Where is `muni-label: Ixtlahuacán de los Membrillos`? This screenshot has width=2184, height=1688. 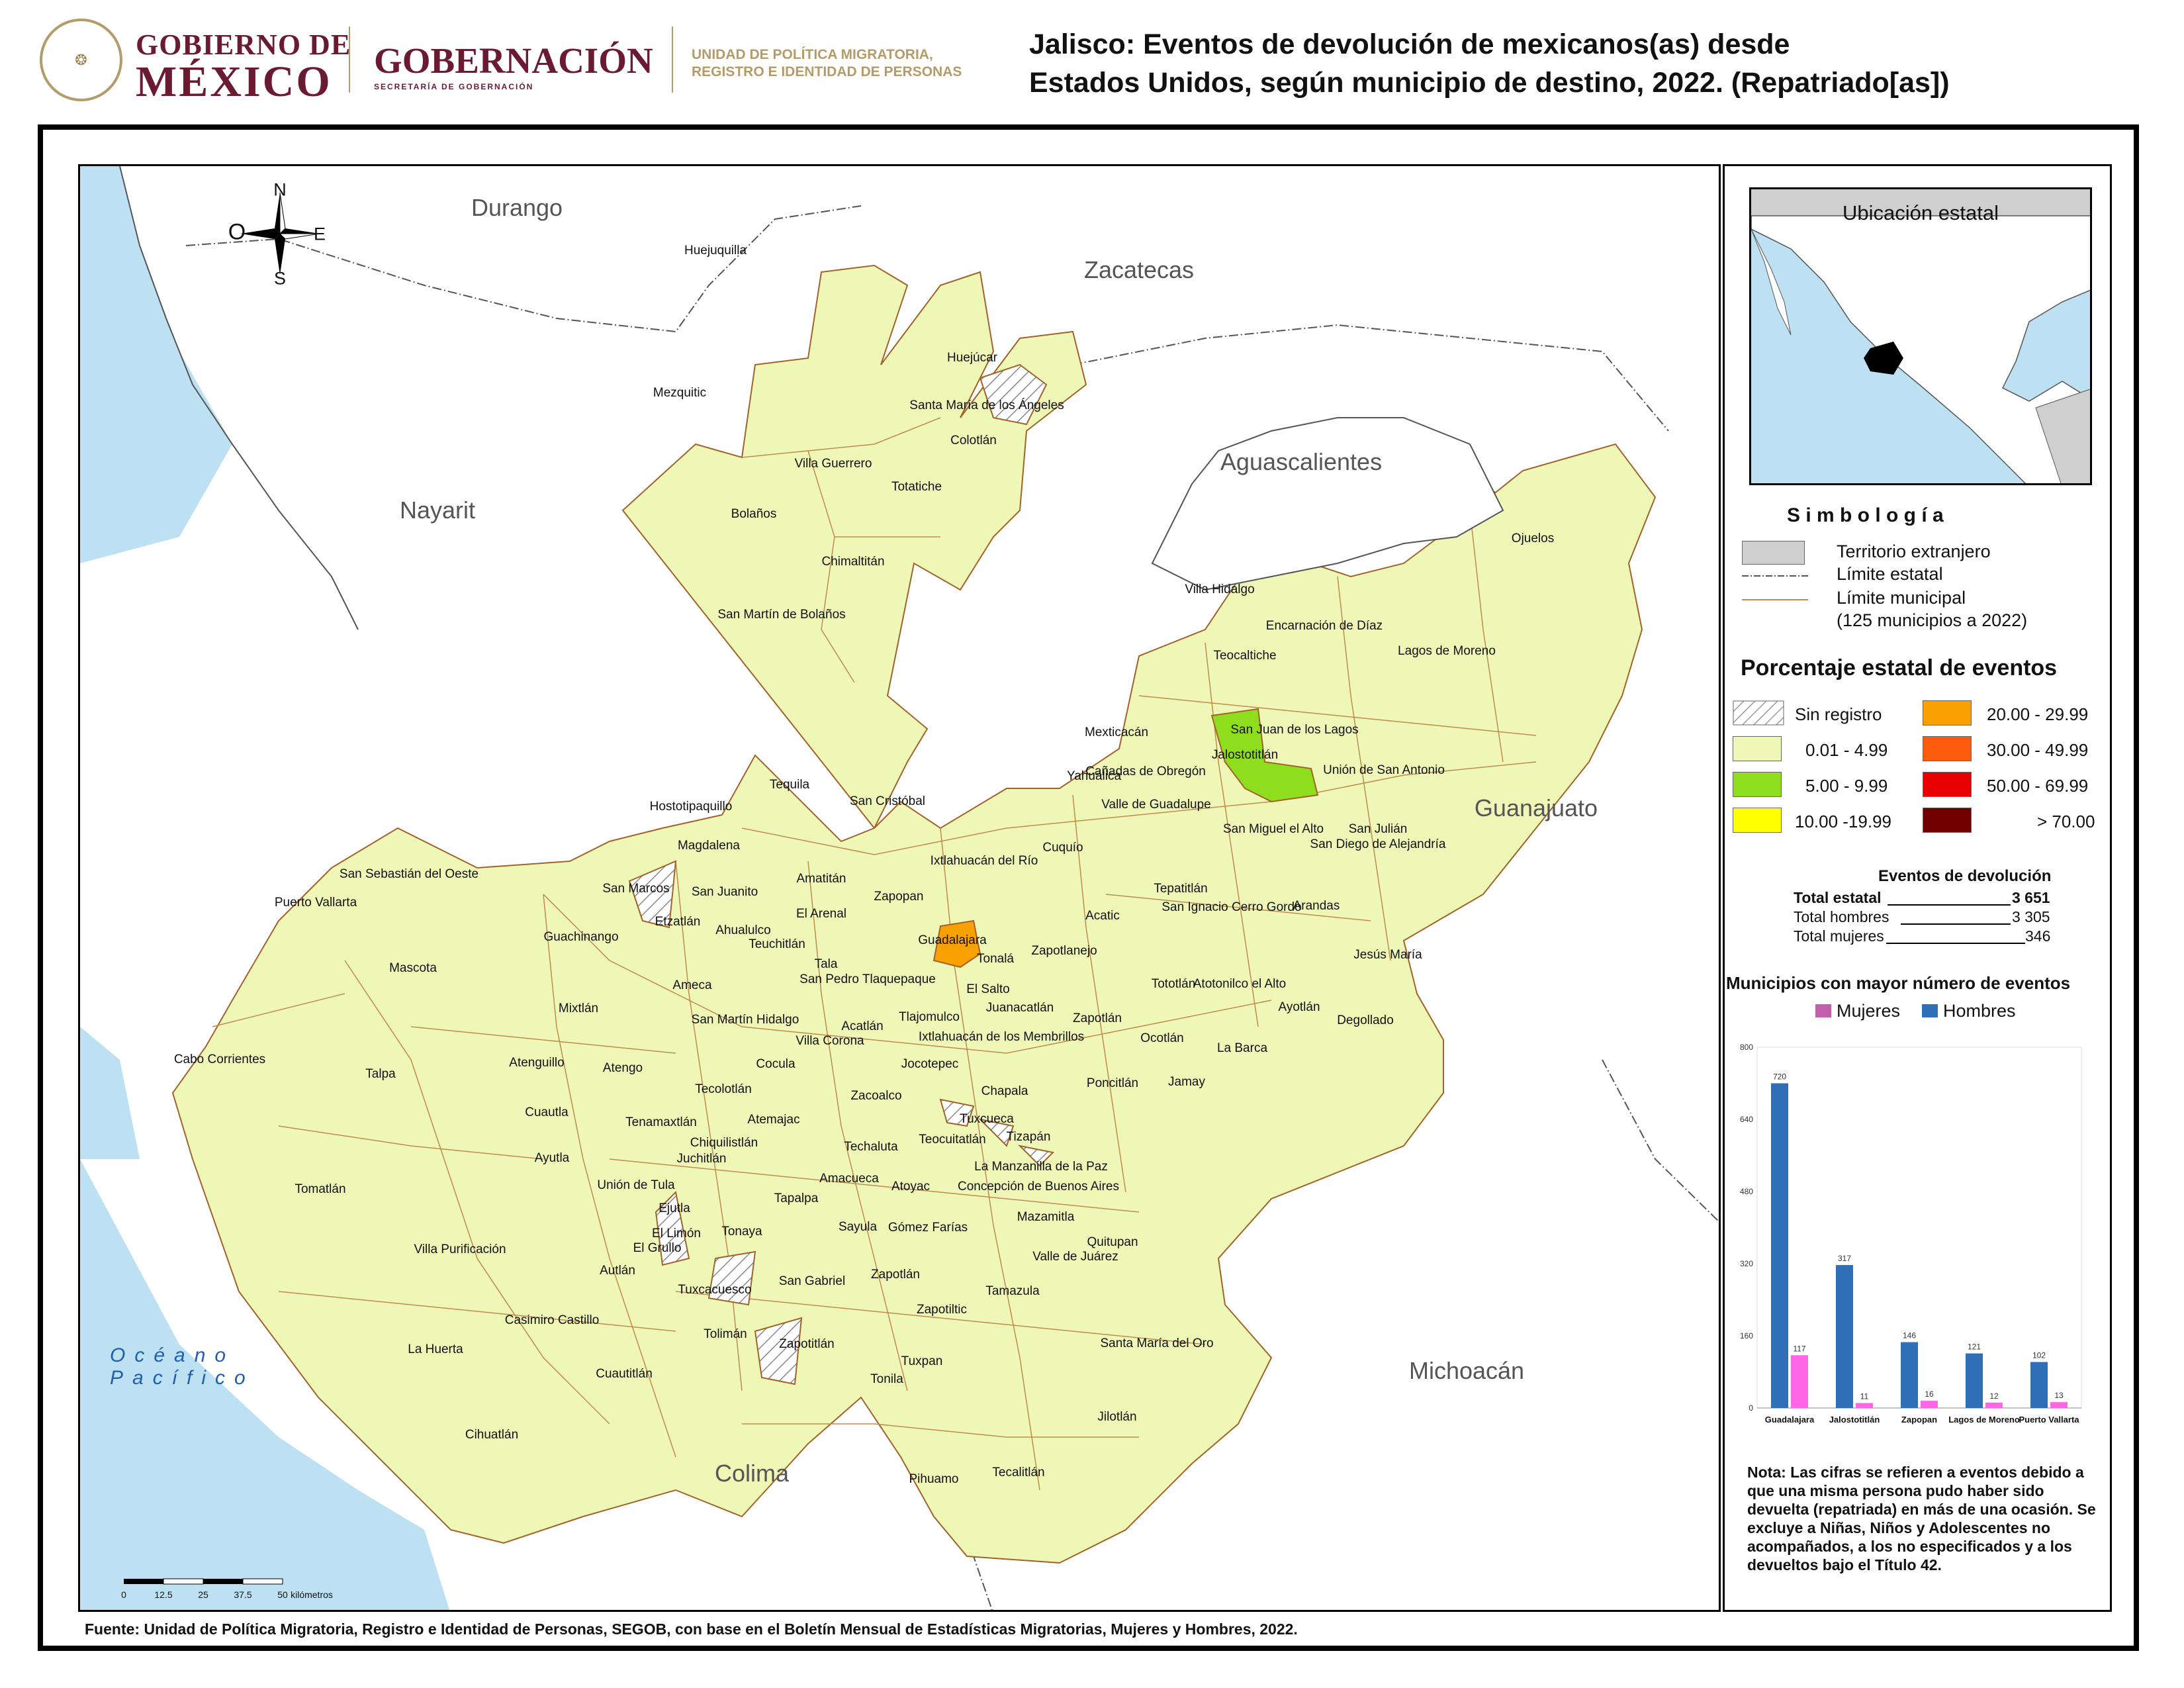
muni-label: Ixtlahuacán de los Membrillos is located at coordinates (1001, 1037).